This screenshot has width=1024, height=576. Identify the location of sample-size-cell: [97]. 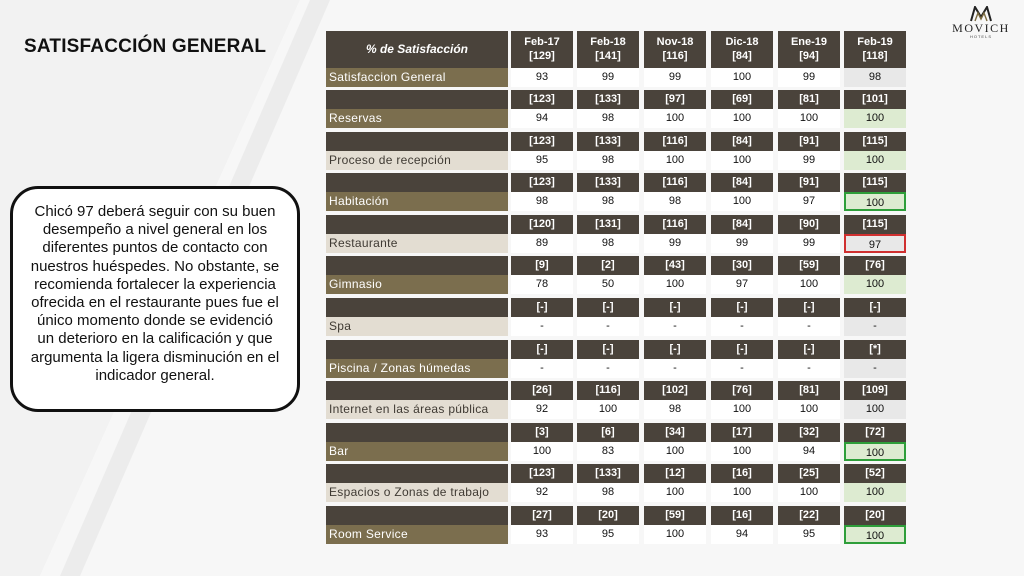
(675, 99).